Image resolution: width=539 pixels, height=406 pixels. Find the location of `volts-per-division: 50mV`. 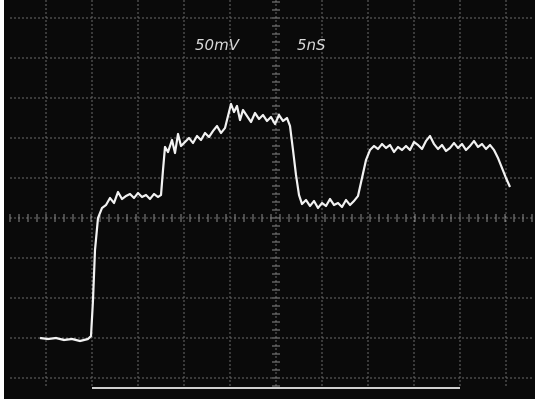

volts-per-division: 50mV is located at coordinates (218, 45).